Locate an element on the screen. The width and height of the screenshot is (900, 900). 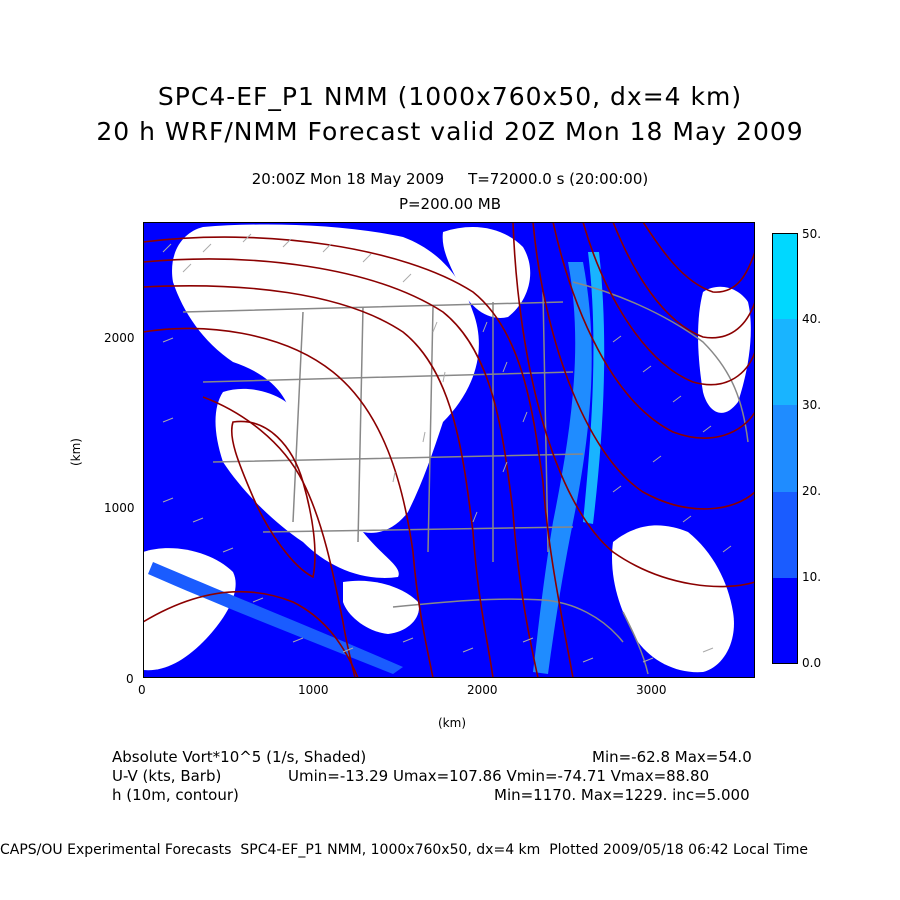
color-bar-label: 40. is located at coordinates (812, 319).